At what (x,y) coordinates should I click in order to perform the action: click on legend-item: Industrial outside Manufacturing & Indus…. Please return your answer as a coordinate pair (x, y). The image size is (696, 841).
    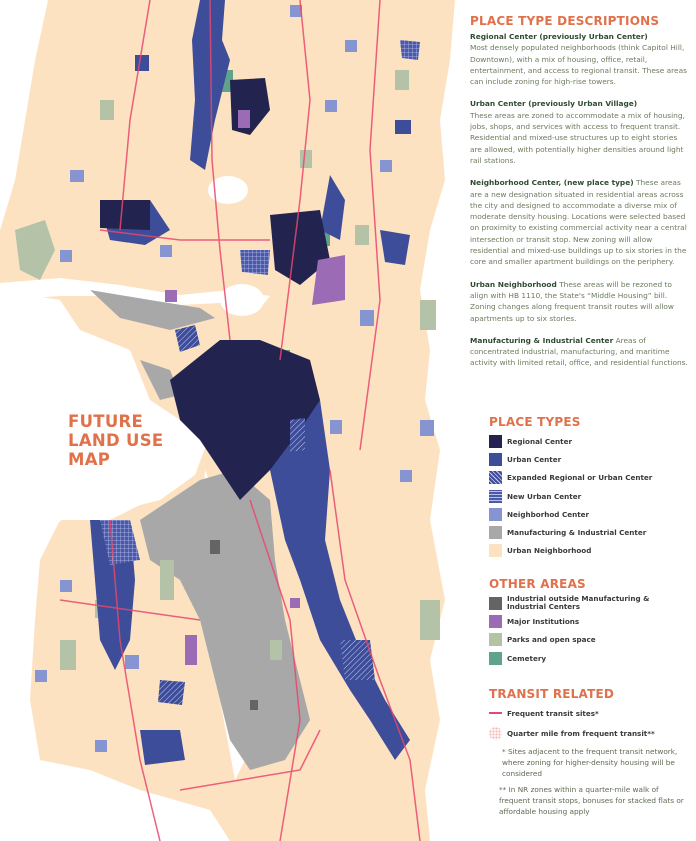
    Looking at the image, I should click on (591, 603).